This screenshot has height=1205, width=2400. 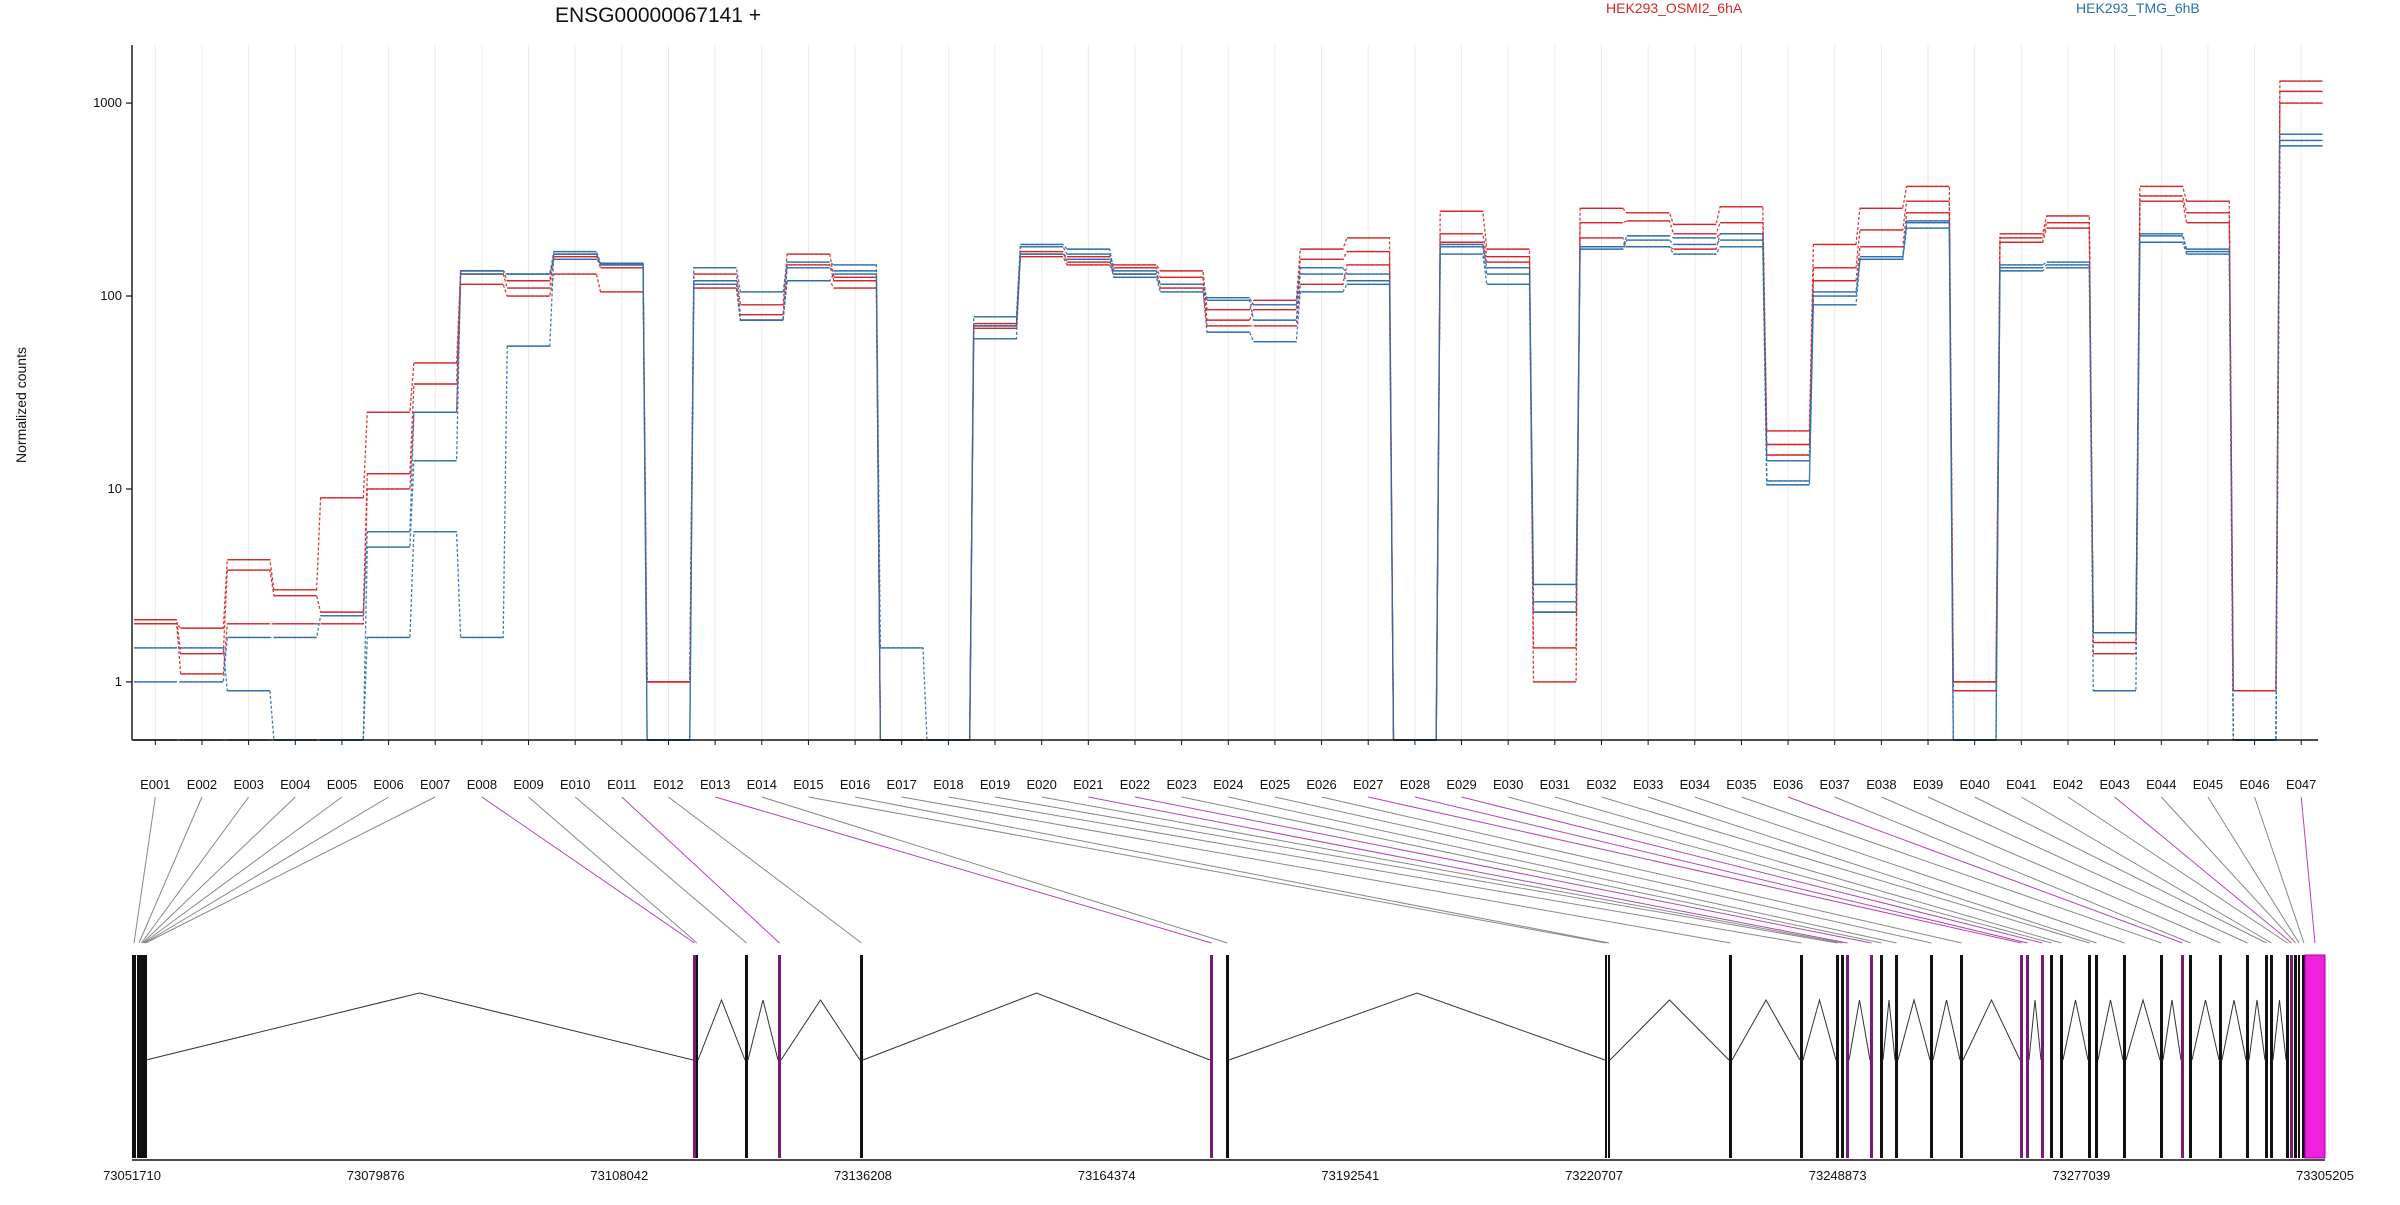 I want to click on exon-label: E007, so click(x=435, y=784).